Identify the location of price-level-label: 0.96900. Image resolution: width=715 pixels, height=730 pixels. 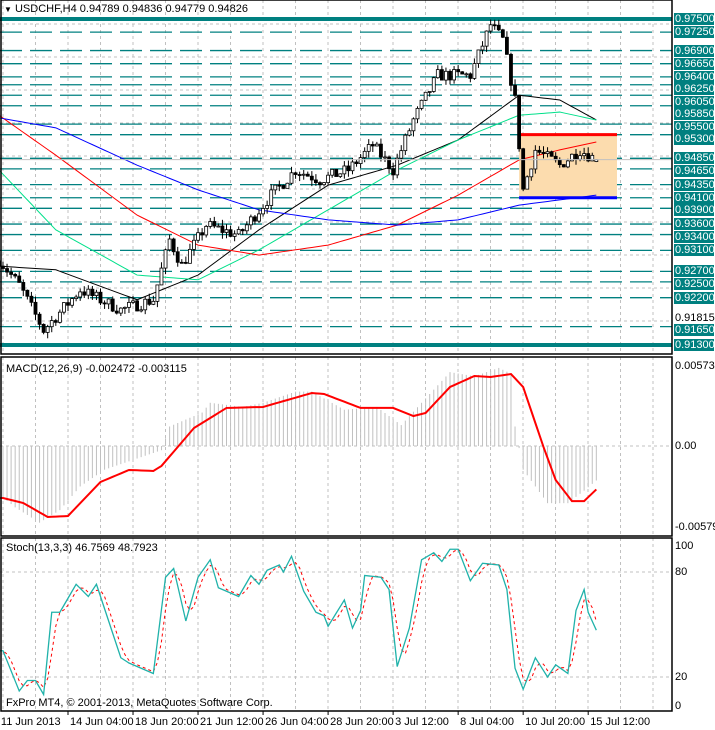
(694, 50).